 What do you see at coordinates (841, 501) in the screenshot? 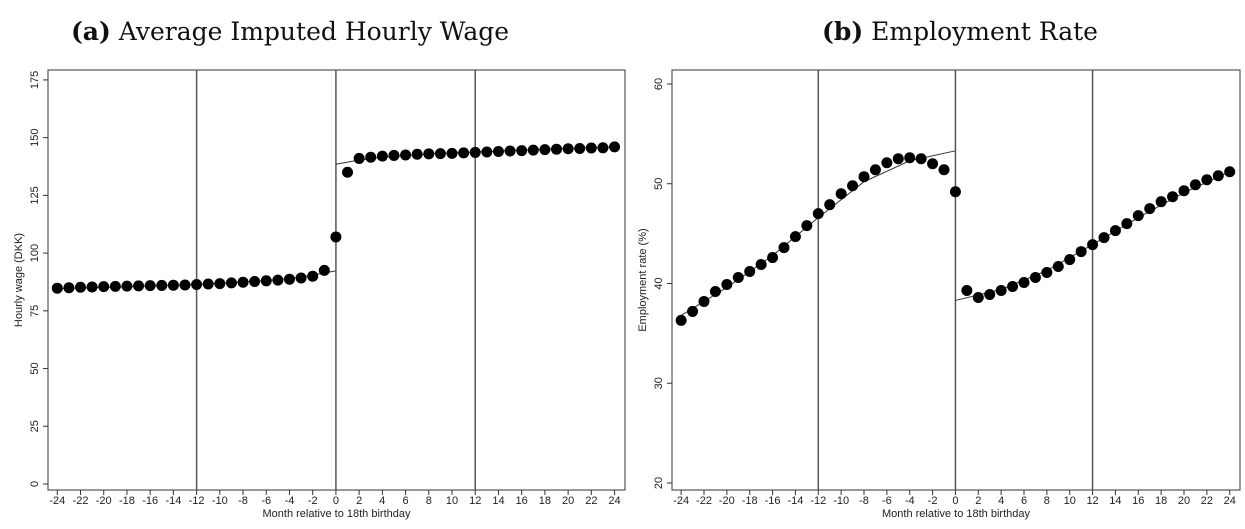
I see `x-tick-label: -10` at bounding box center [841, 501].